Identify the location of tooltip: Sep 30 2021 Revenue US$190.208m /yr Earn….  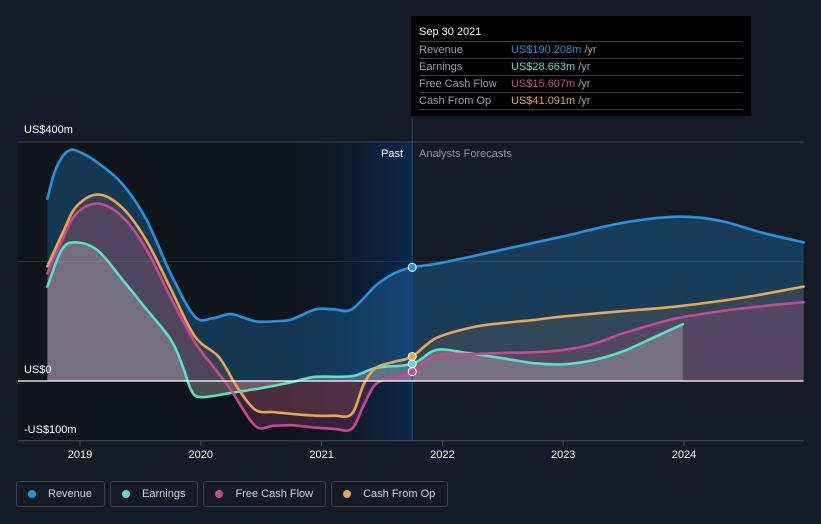
(581, 66).